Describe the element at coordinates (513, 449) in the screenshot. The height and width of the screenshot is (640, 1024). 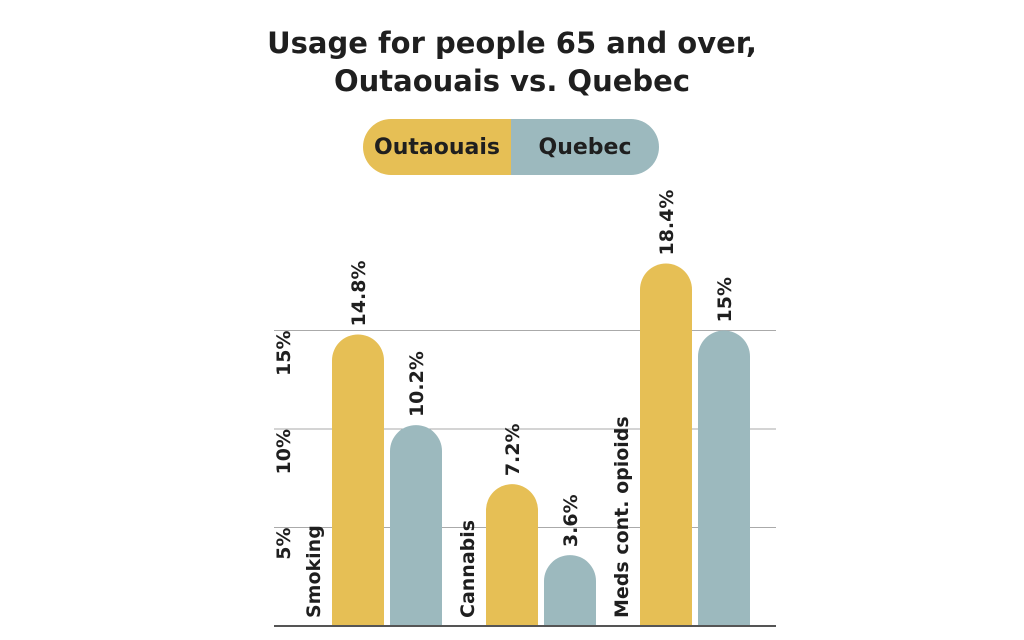
I see `data-label-outaouais-1: 7.2%` at that location.